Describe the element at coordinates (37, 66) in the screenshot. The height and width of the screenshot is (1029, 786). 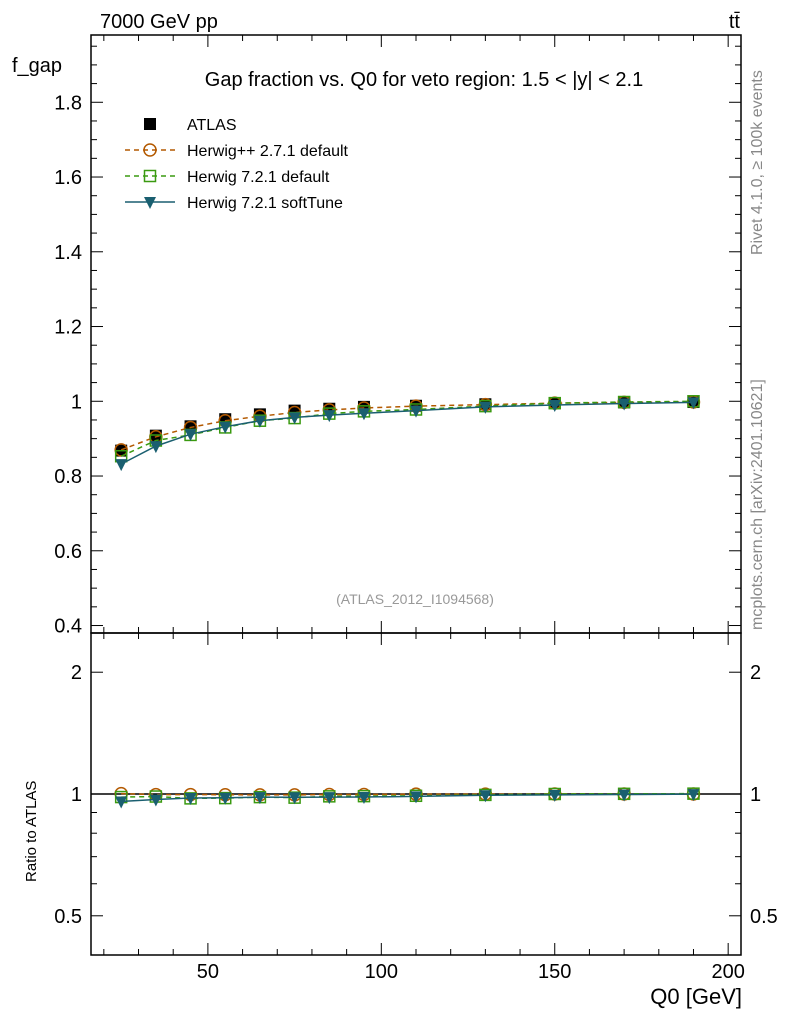
I see `y-axis-label: f_gap` at that location.